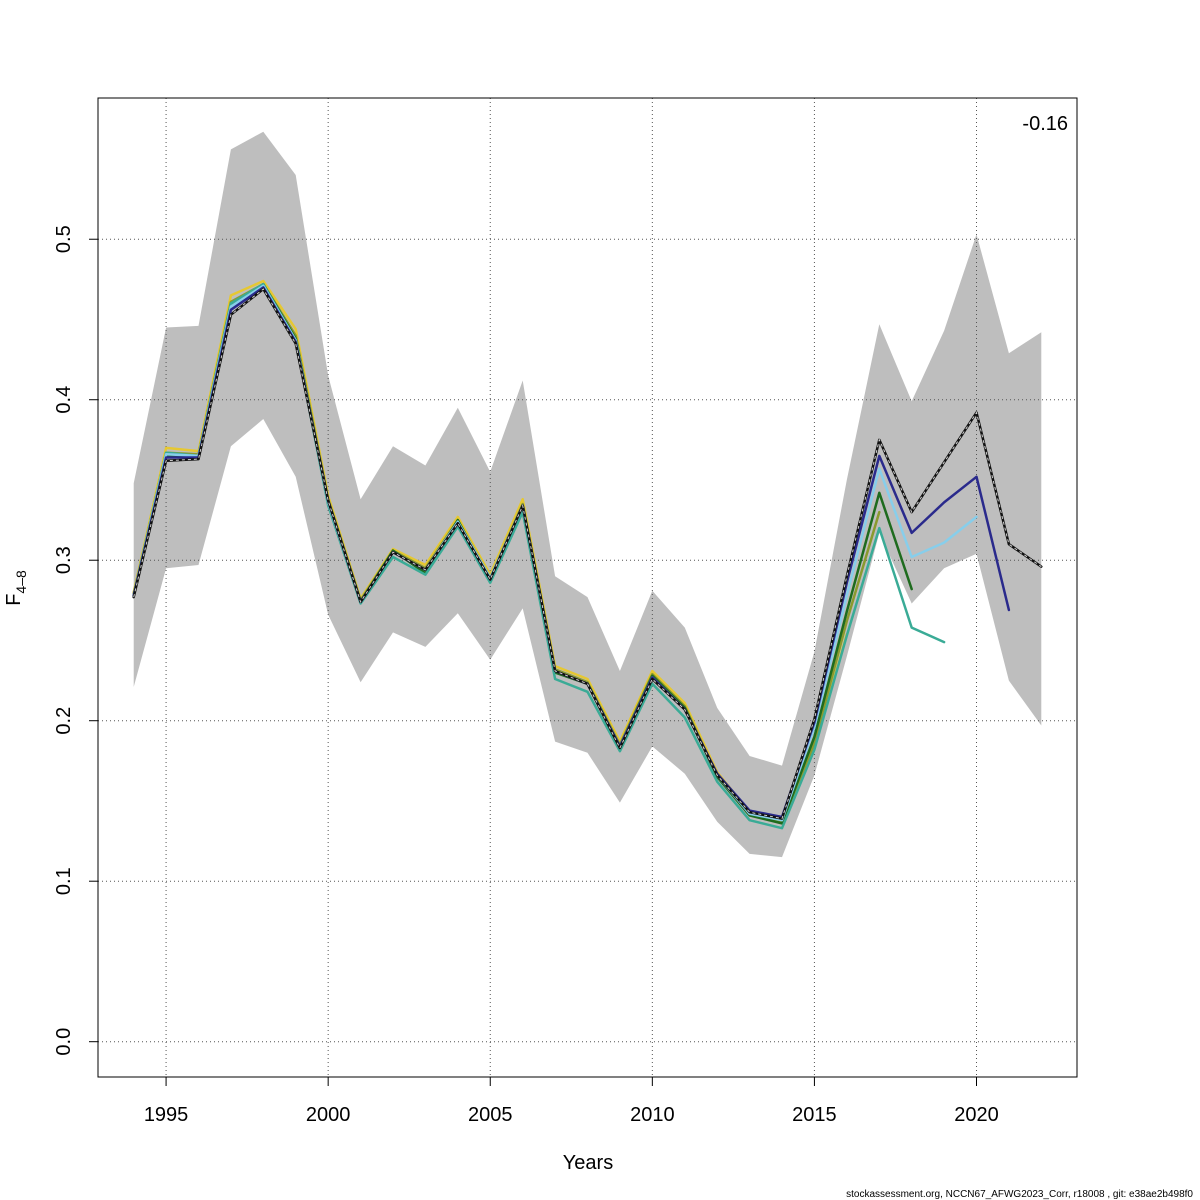 This screenshot has width=1200, height=1200. I want to click on y-axis-title-main: F, so click(14, 600).